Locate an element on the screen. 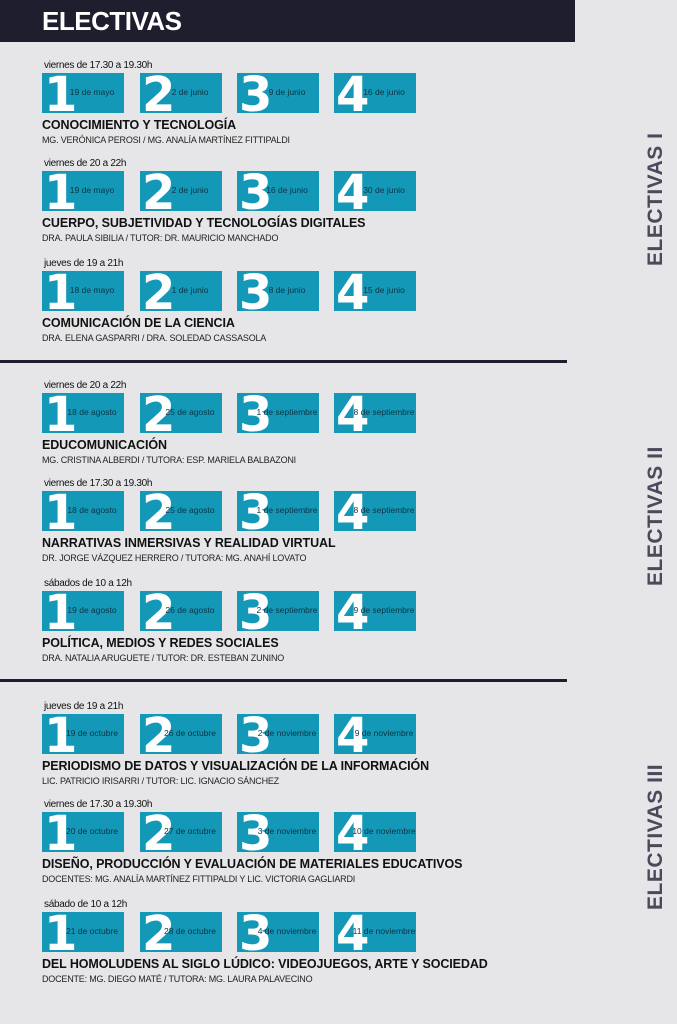  session-date: 16 de junio is located at coordinates (384, 92).